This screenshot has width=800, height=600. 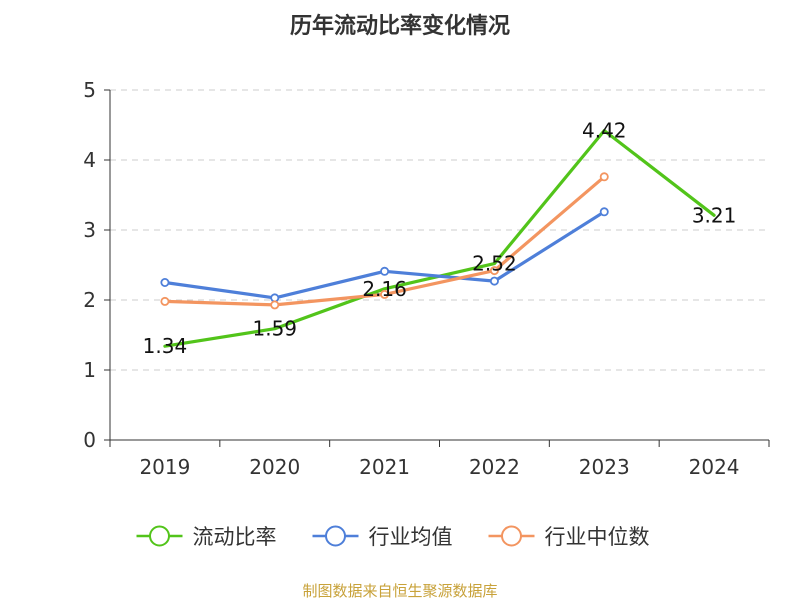 I want to click on y-tick-label: 0, so click(x=89, y=440).